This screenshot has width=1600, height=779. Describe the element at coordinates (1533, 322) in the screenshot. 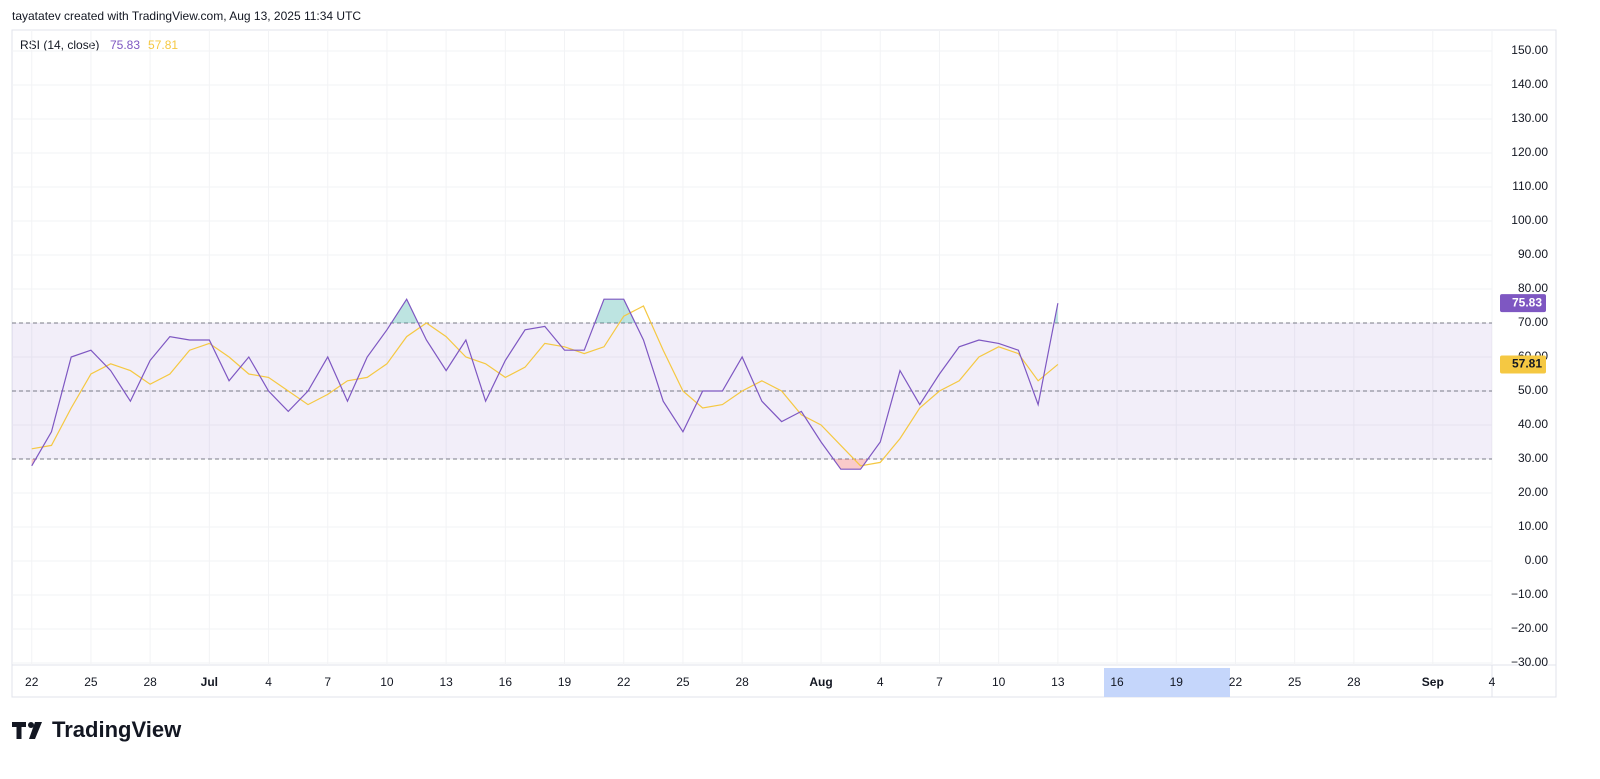

I see `y-tick-label: 70.00` at that location.